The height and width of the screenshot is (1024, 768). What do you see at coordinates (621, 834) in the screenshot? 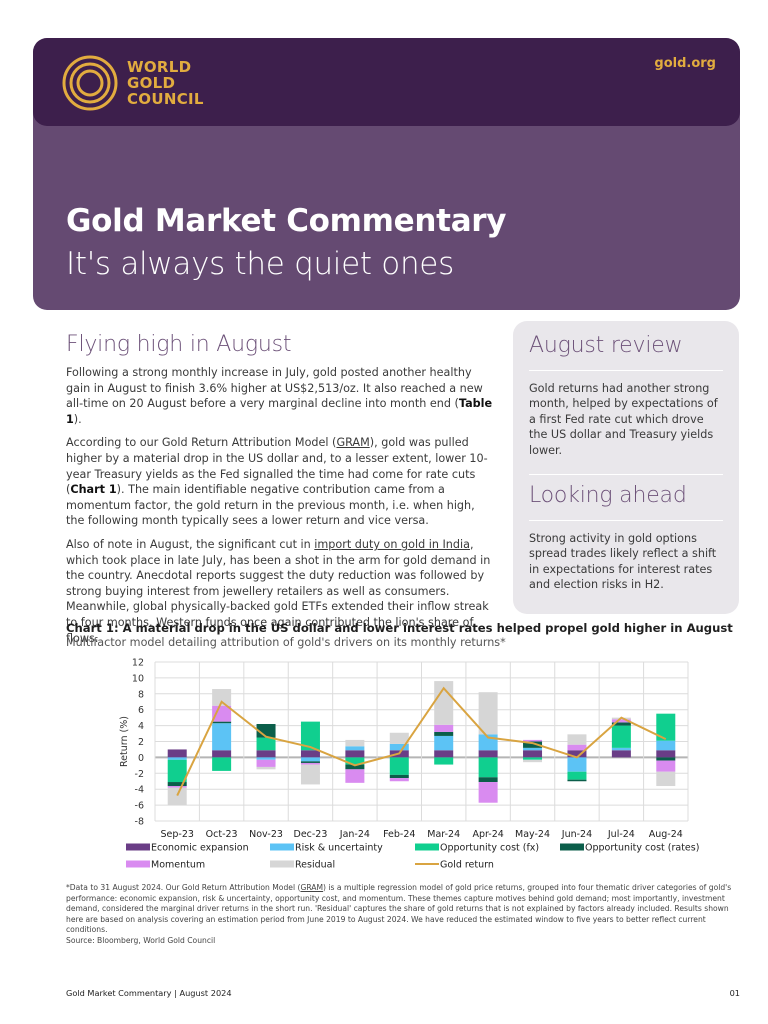
I see `x-tick-label: Jul-24` at bounding box center [621, 834].